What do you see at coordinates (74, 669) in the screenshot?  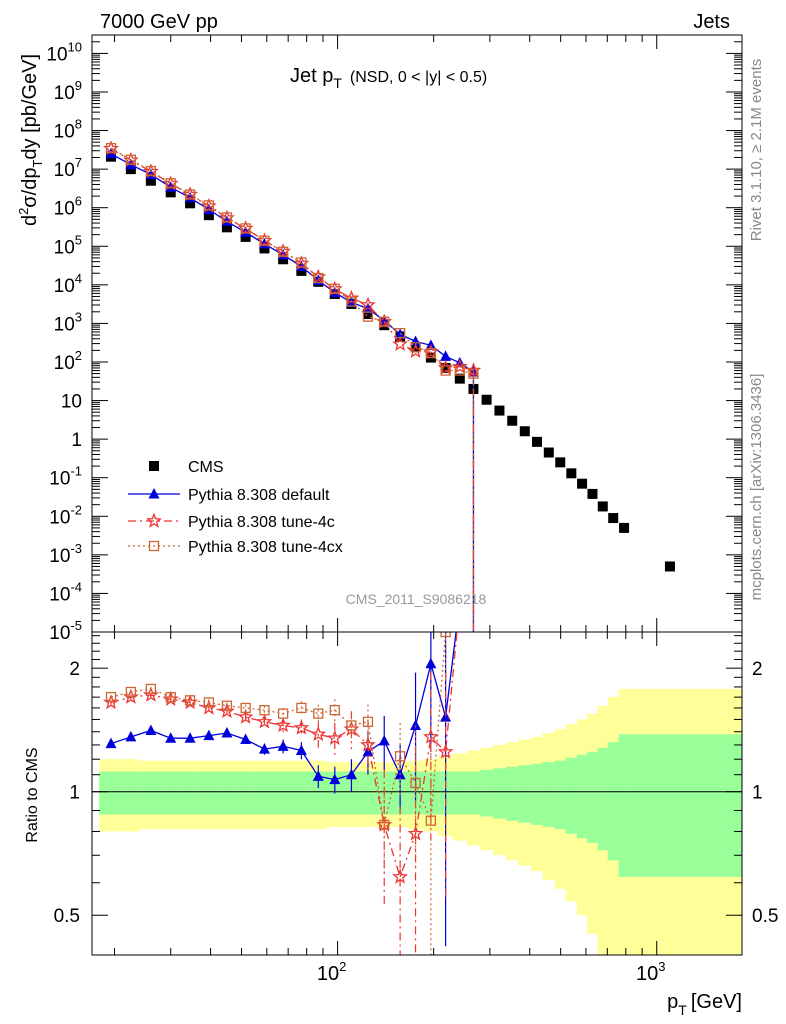 I see `ratio-y-tick-label: 2` at bounding box center [74, 669].